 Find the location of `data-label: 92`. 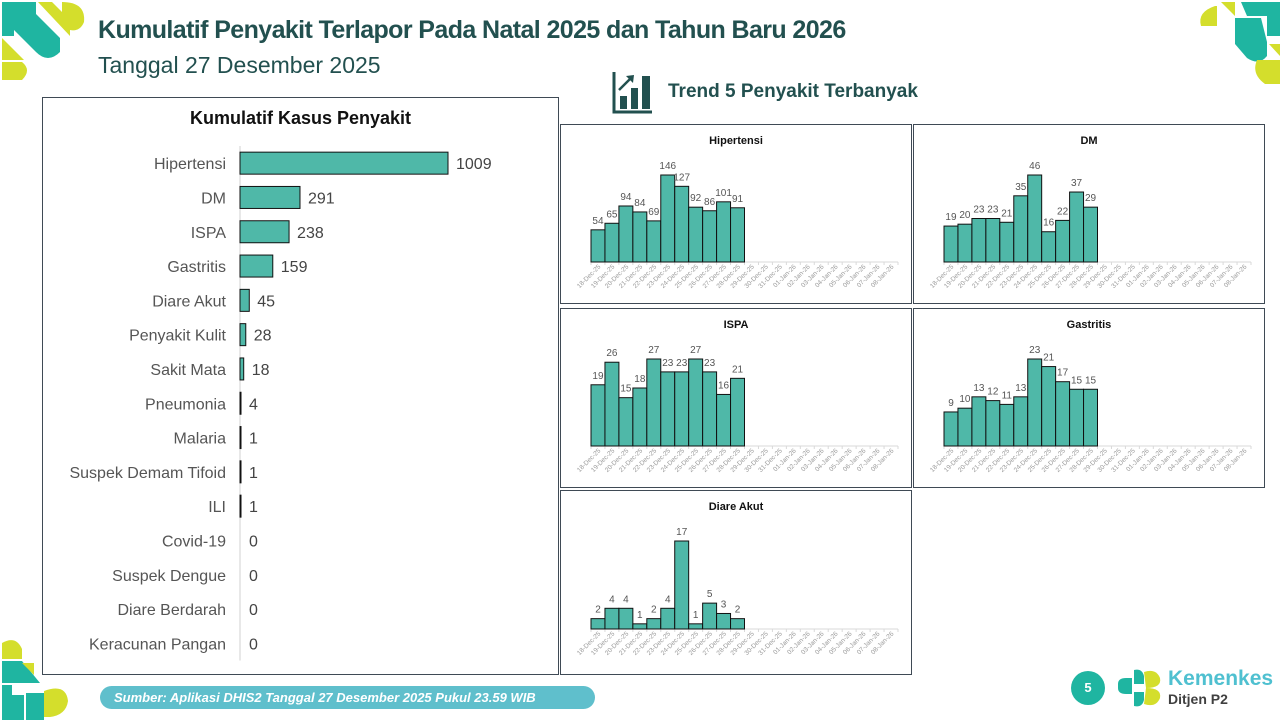

data-label: 92 is located at coordinates (696, 198).